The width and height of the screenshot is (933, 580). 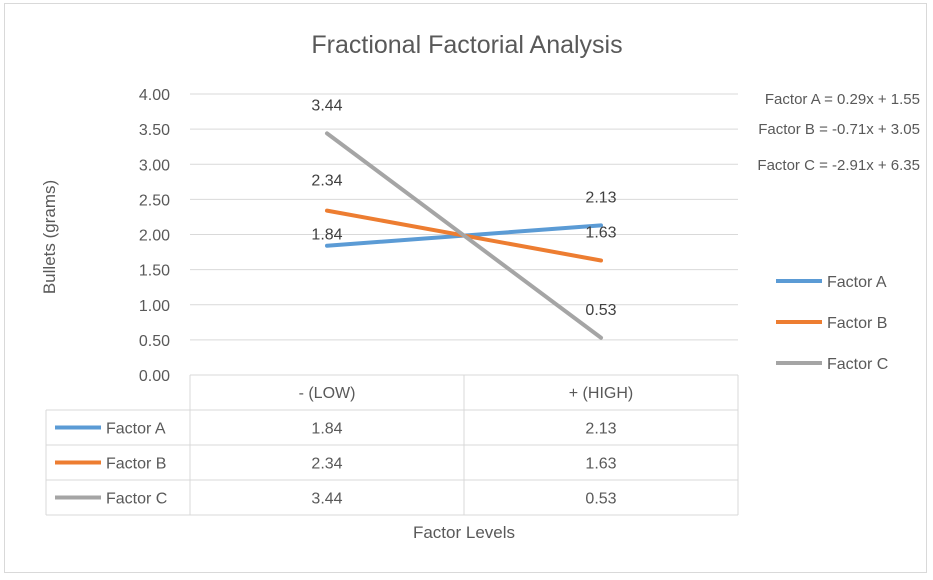 I want to click on y-axis-title: Bullets (grams), so click(x=49, y=237).